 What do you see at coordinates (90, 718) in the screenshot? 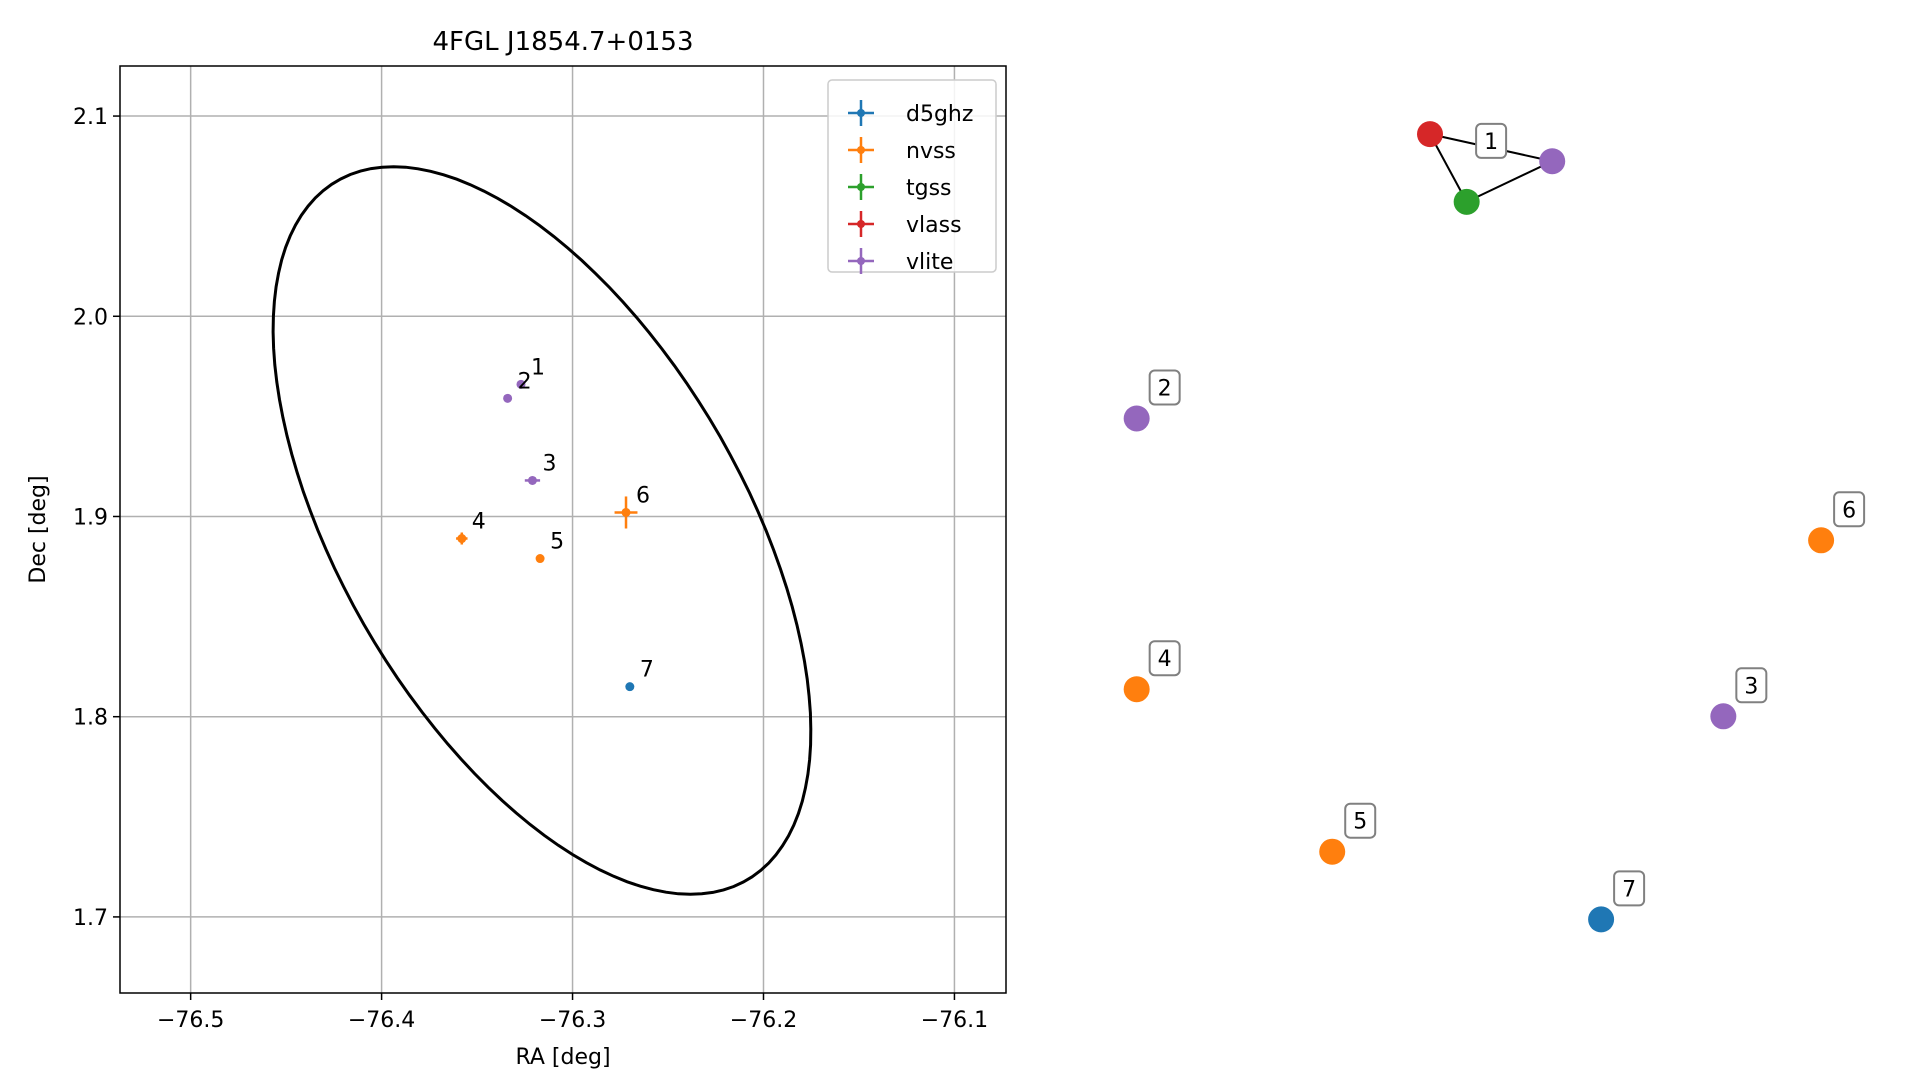
I see `y-tick-label: 1.8` at bounding box center [90, 718].